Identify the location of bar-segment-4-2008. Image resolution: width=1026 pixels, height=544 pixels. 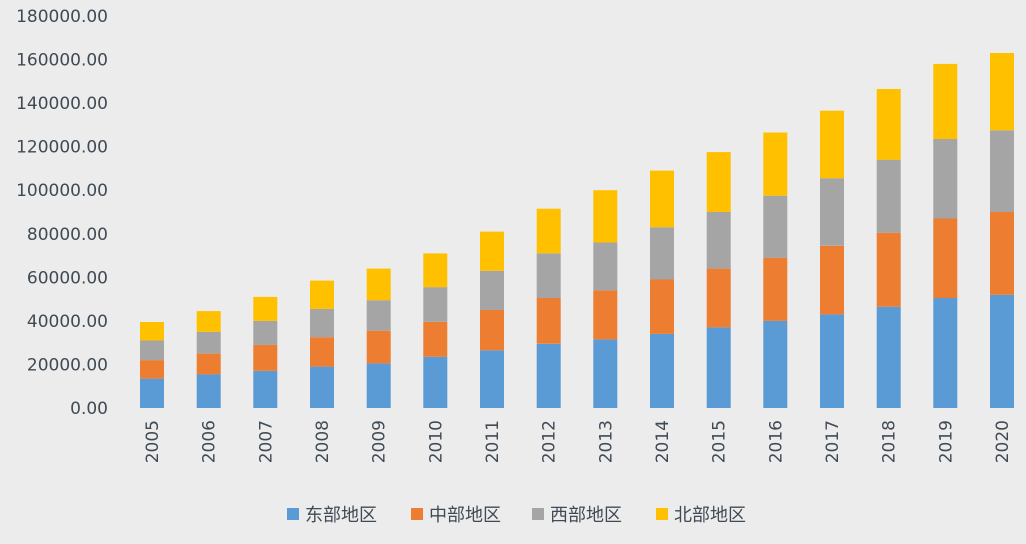
(322, 294).